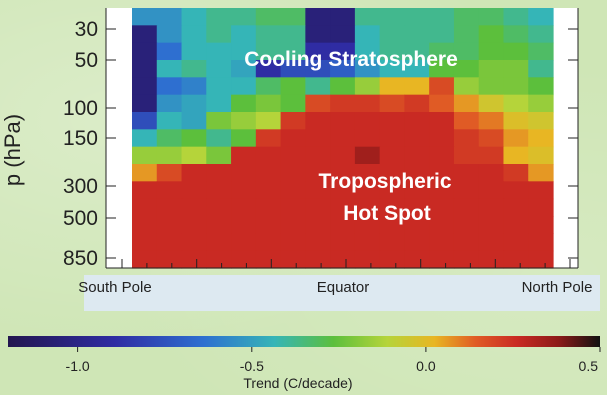  I want to click on y-tick-label: 30, so click(86, 29).